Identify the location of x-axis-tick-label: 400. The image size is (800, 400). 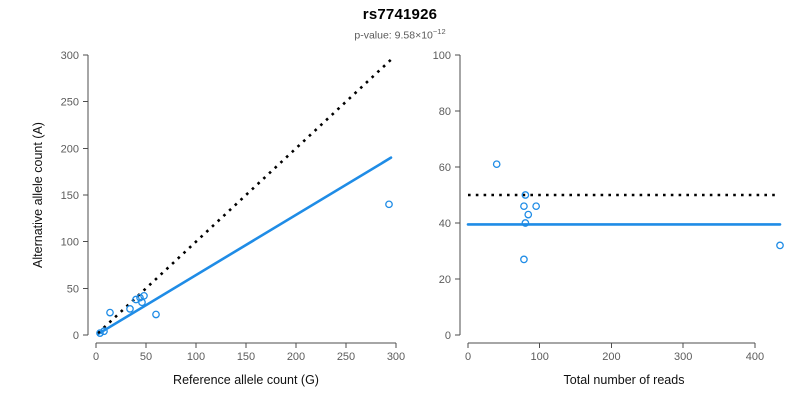
(755, 357).